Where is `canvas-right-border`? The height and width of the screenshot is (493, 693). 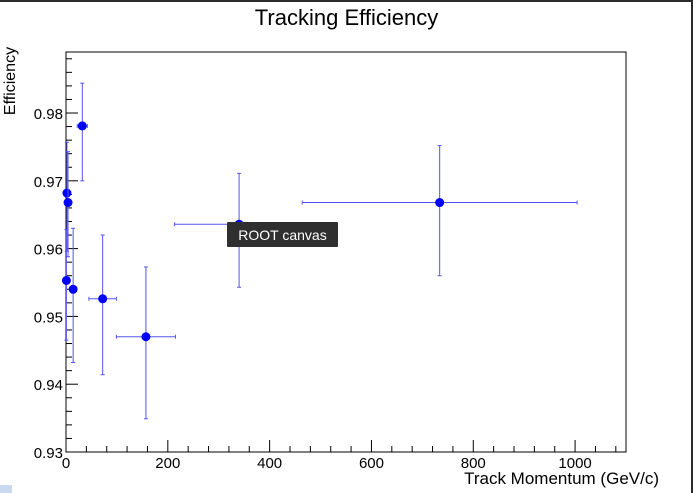
canvas-right-border is located at coordinates (692, 246).